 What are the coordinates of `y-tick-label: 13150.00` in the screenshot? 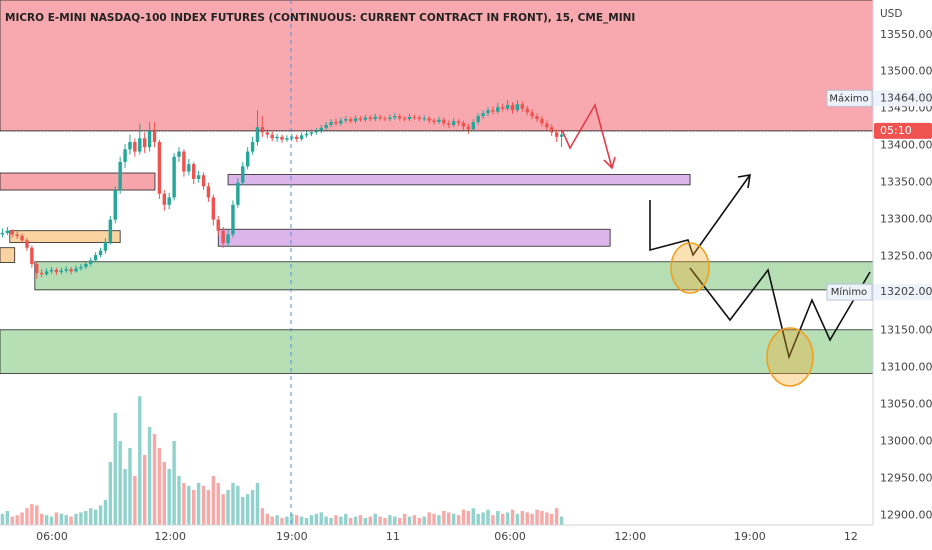 It's located at (906, 330).